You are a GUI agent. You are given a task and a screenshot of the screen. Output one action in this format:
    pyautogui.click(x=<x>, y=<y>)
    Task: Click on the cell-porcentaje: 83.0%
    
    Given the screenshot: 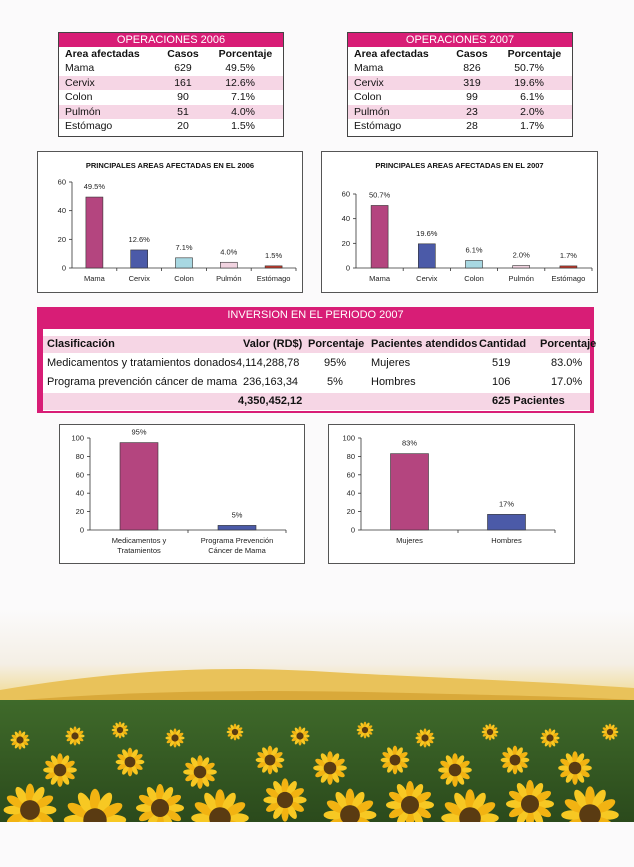 What is the action you would take?
    pyautogui.click(x=567, y=363)
    